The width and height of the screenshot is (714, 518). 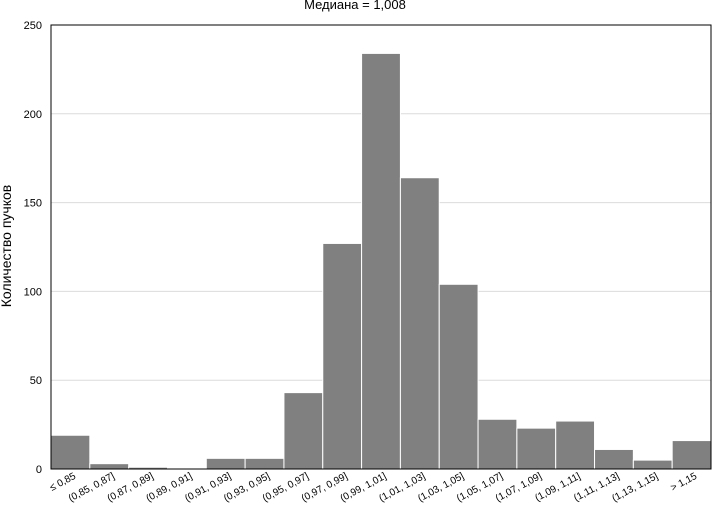 What do you see at coordinates (36, 381) in the screenshot?
I see `y-tick-label: 50` at bounding box center [36, 381].